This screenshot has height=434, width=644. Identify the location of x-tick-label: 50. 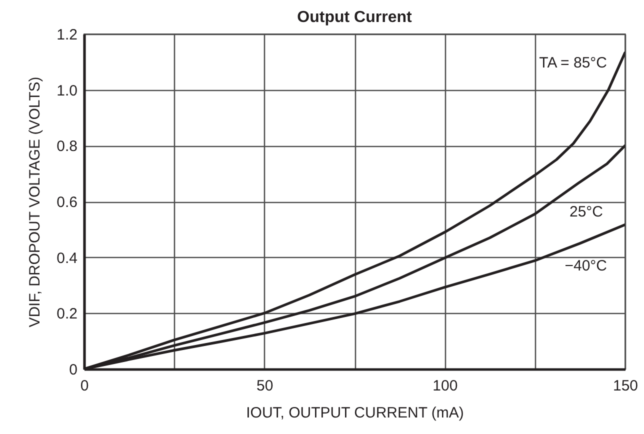
(265, 386).